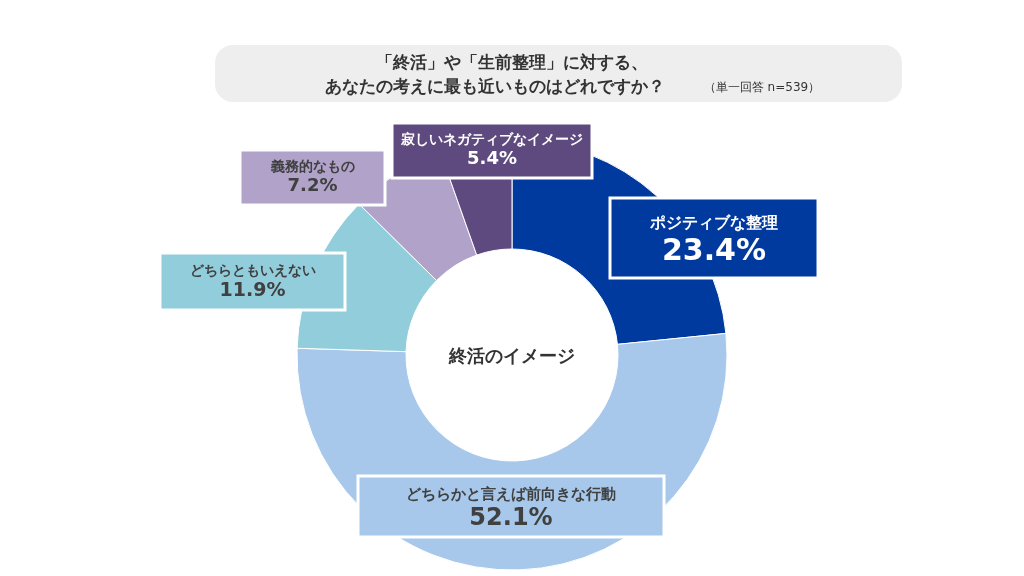  I want to click on slice-label: 義務的なもの, so click(312, 165).